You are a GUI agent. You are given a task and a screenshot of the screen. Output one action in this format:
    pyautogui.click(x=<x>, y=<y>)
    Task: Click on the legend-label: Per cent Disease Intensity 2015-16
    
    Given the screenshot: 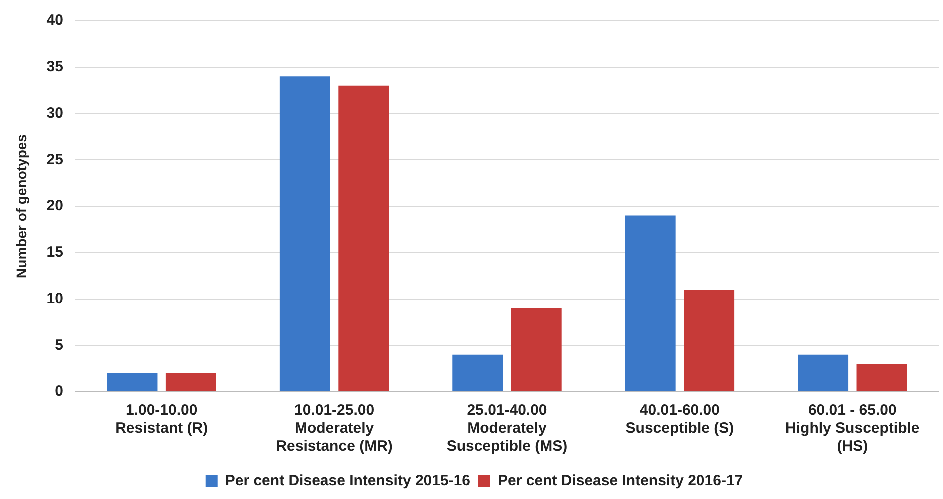 What is the action you would take?
    pyautogui.click(x=348, y=481)
    